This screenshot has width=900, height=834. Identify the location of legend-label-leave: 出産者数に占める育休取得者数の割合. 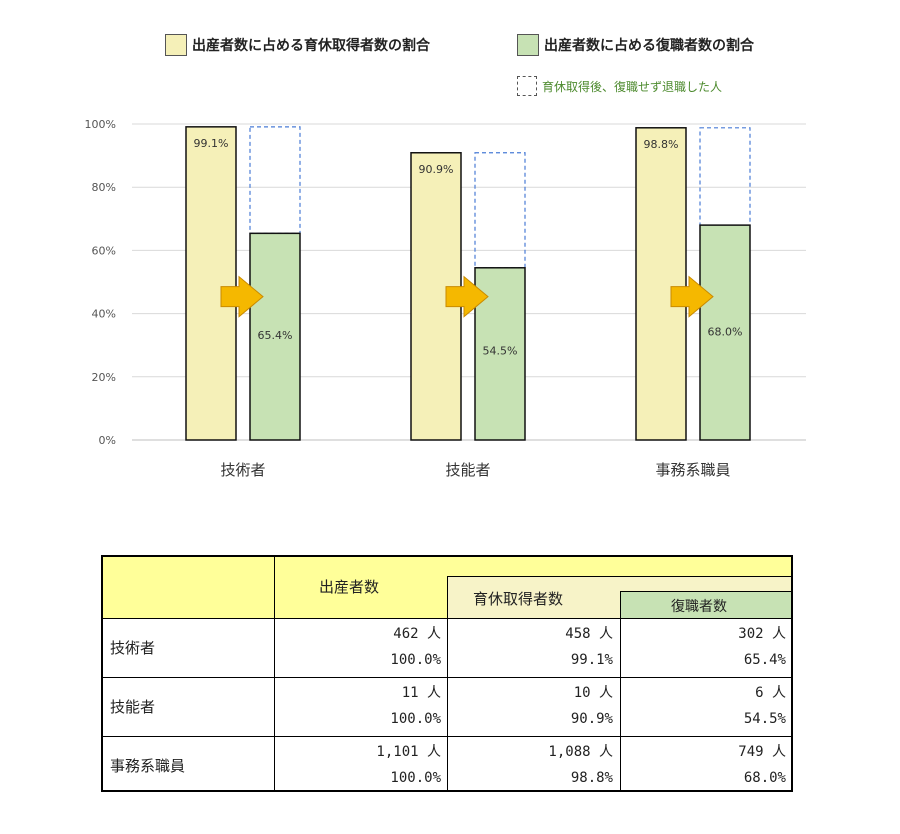
(311, 46).